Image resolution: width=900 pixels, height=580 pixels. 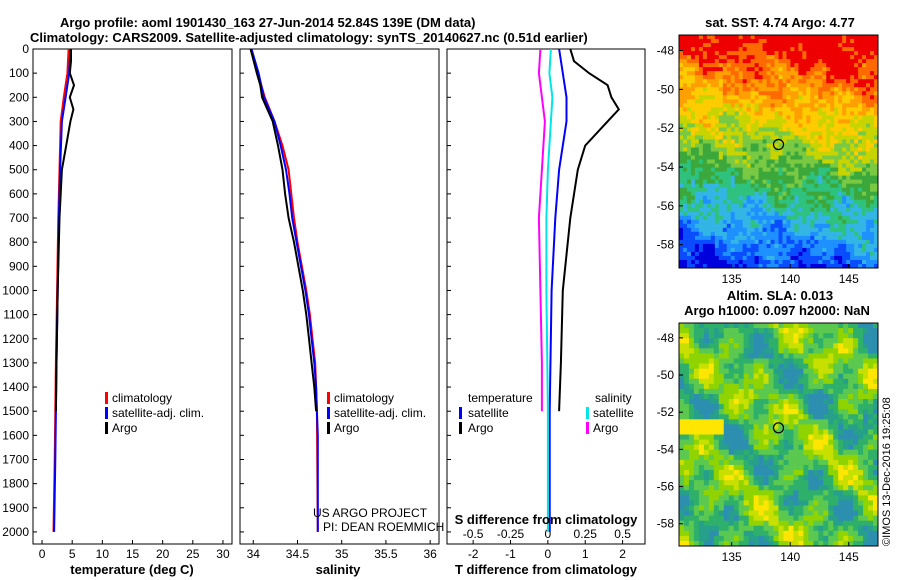 I want to click on depth-tick-label: 1700, so click(x=15, y=459).